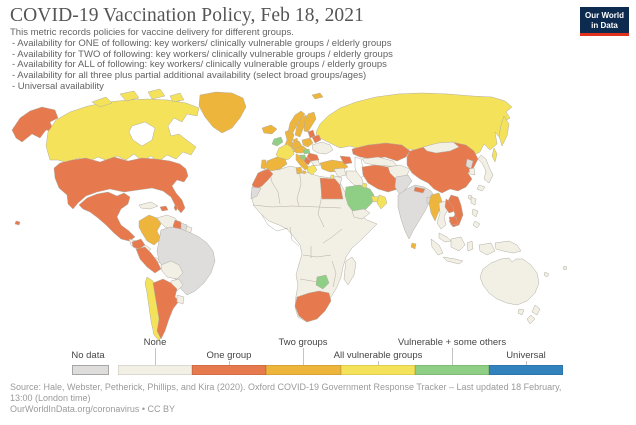 The height and width of the screenshot is (425, 636). Describe the element at coordinates (322, 148) in the screenshot. I see `country-ukraine` at that location.